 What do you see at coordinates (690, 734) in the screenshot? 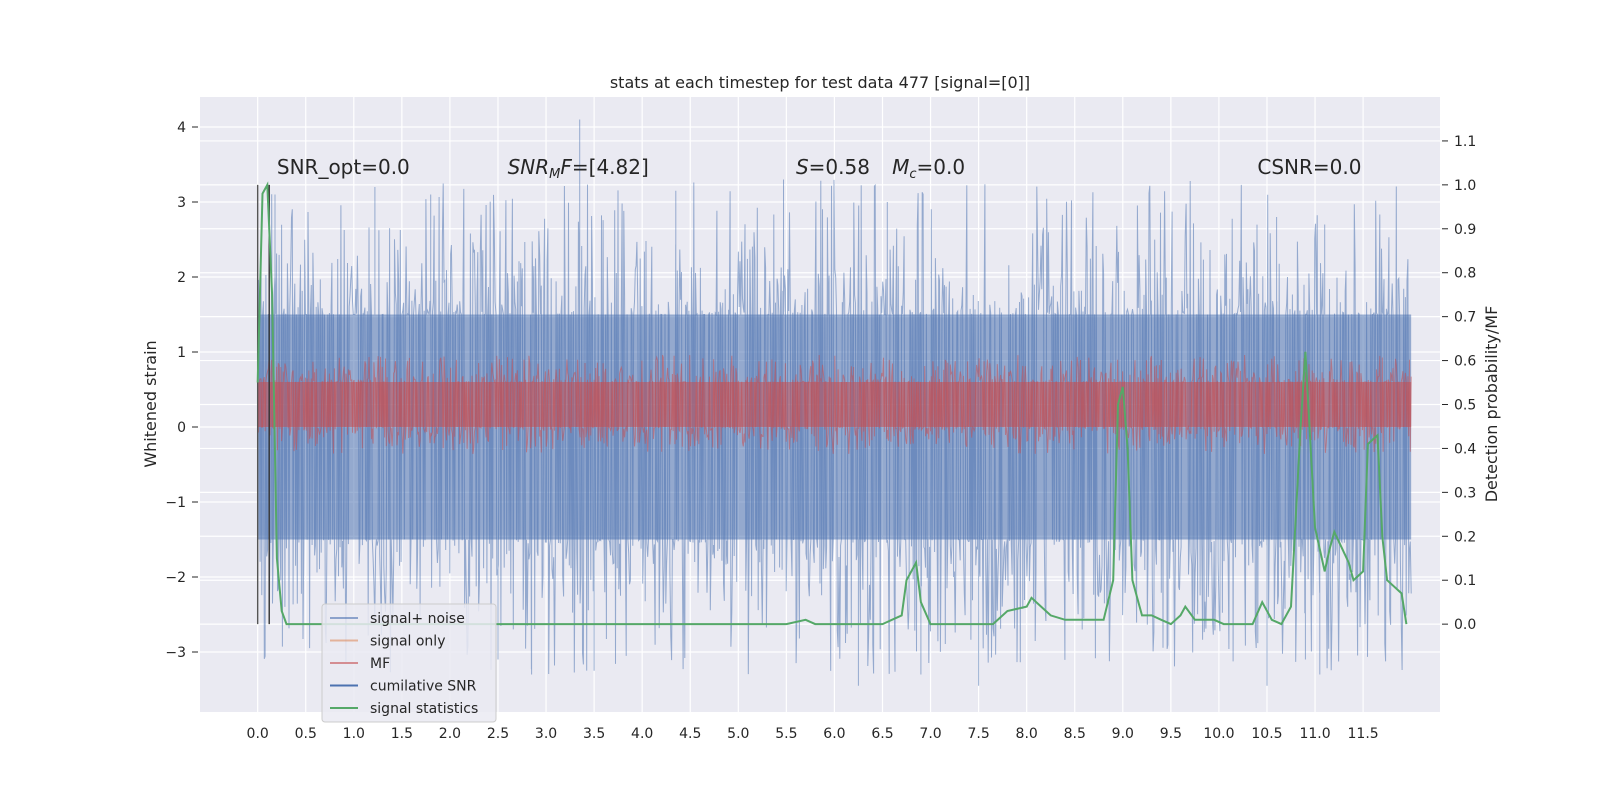
I see `x-tick-label: 4.5` at bounding box center [690, 734].